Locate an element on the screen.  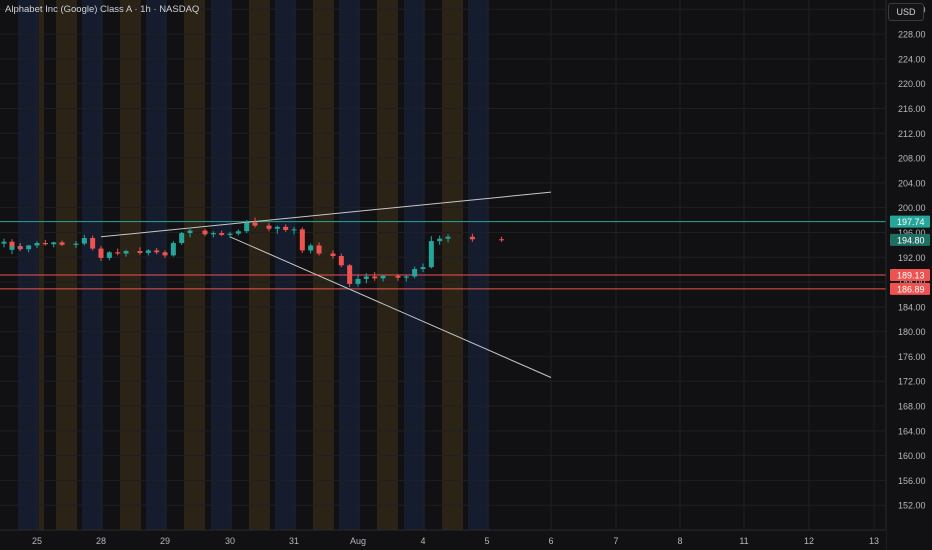
y-tick-label: 164.00 is located at coordinates (912, 431).